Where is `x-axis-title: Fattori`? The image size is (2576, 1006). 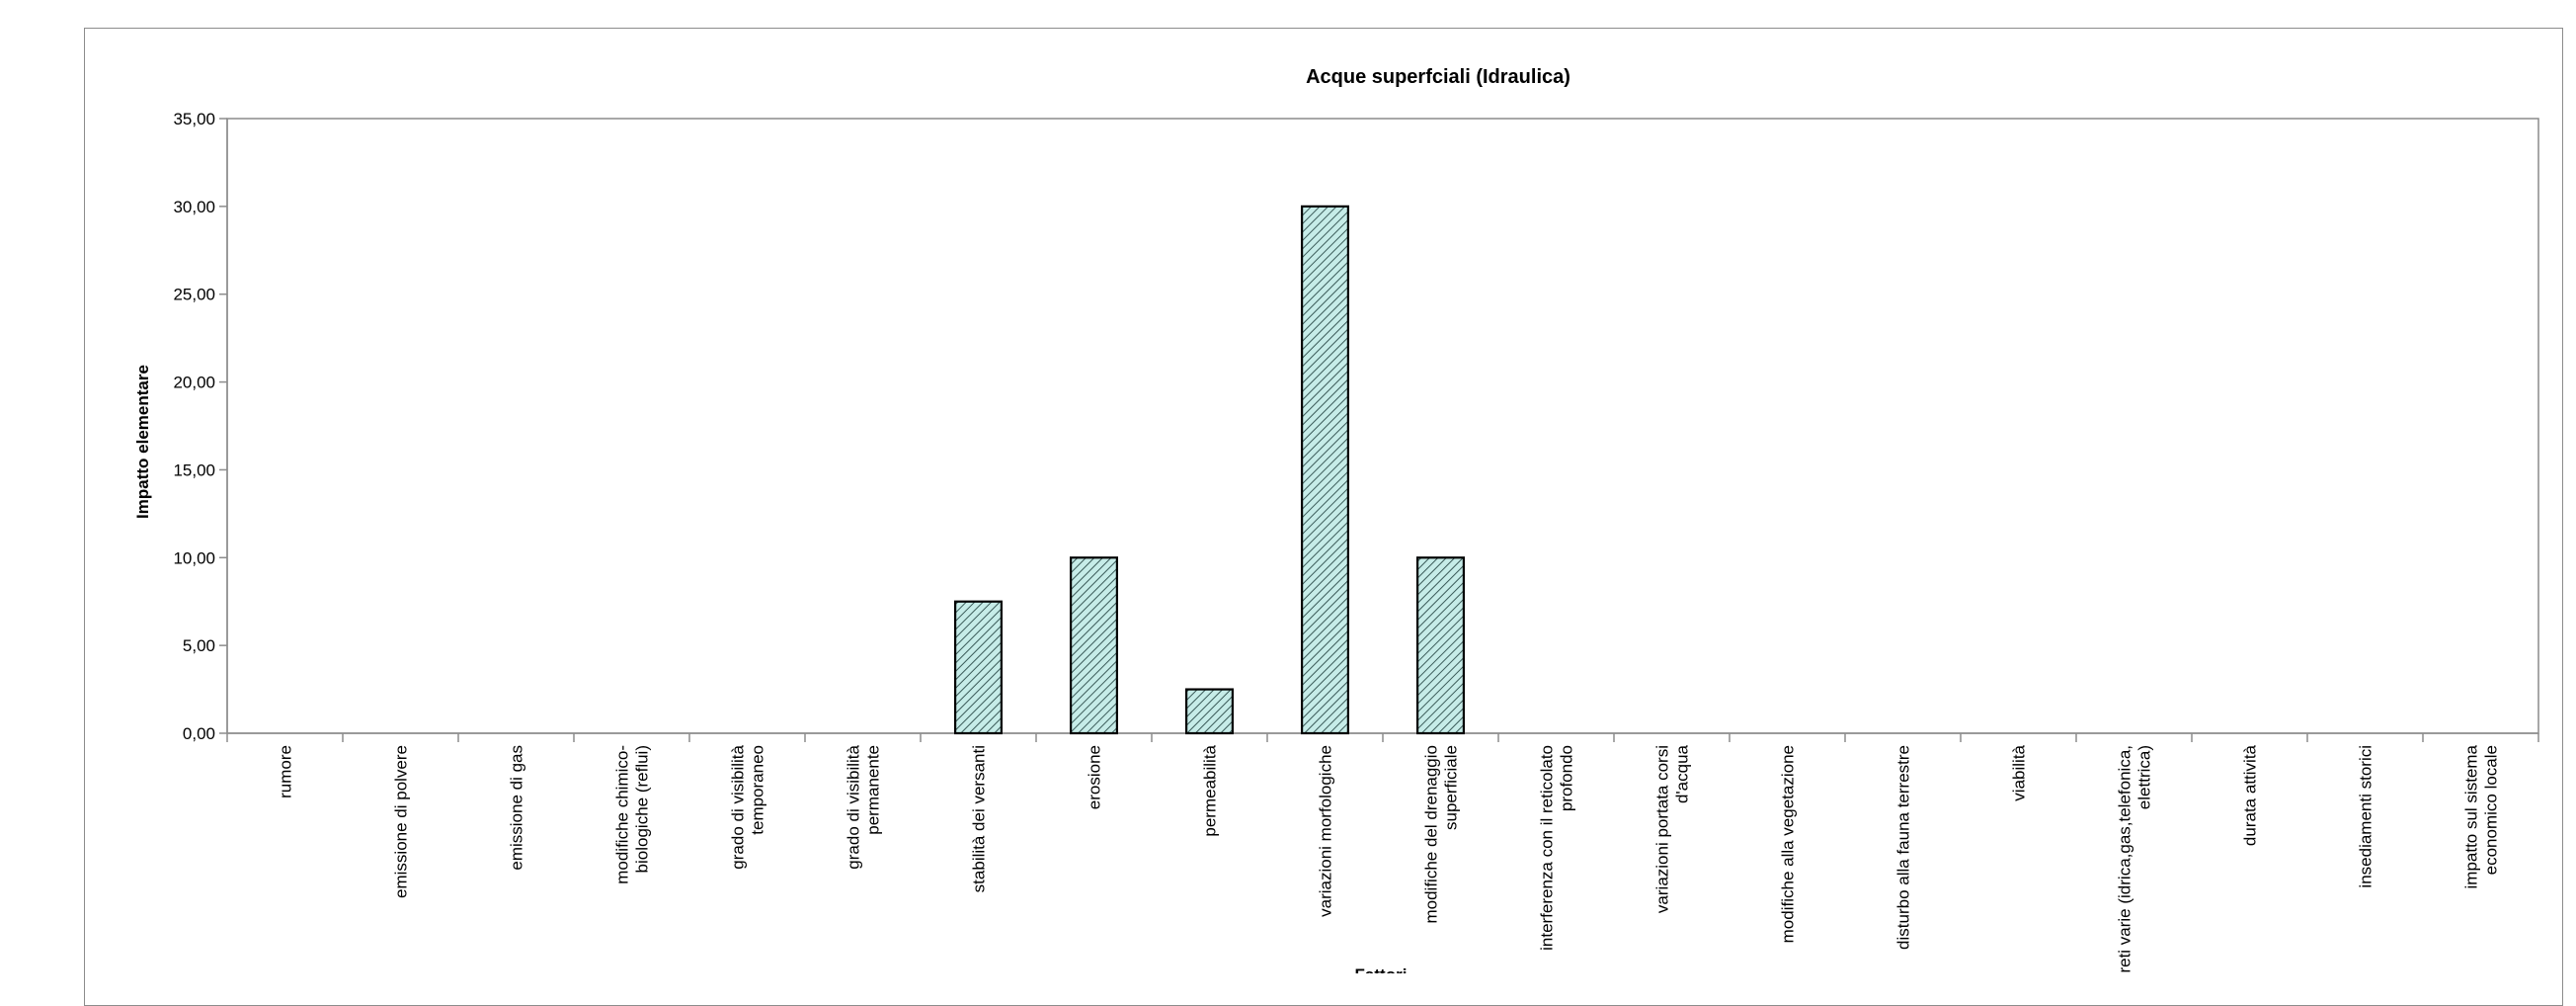
x-axis-title: Fattori is located at coordinates (1381, 969).